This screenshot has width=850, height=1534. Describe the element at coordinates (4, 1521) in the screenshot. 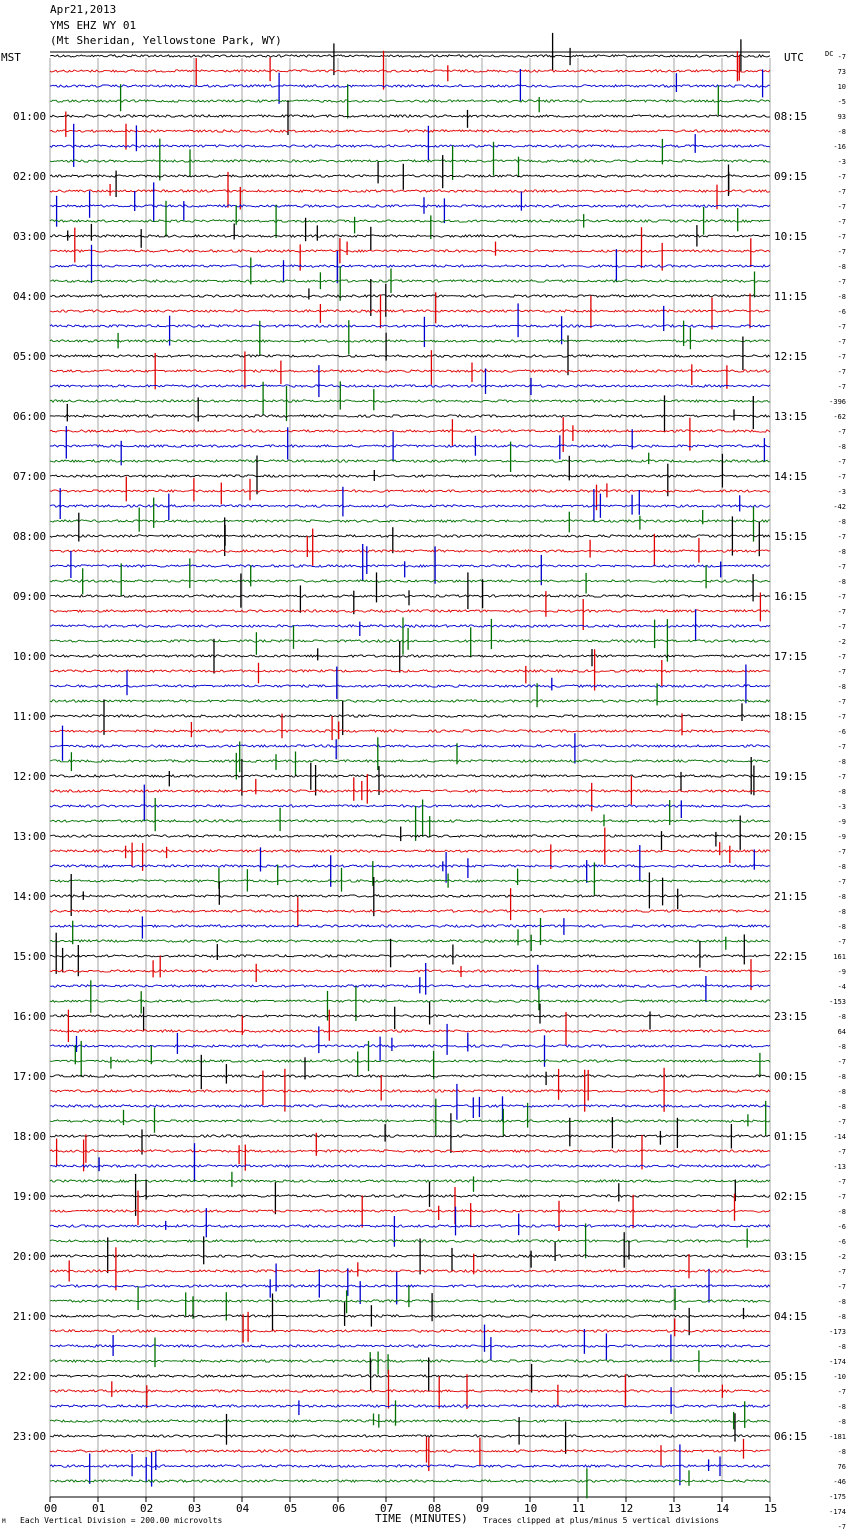

I see `corner-mark: M` at that location.